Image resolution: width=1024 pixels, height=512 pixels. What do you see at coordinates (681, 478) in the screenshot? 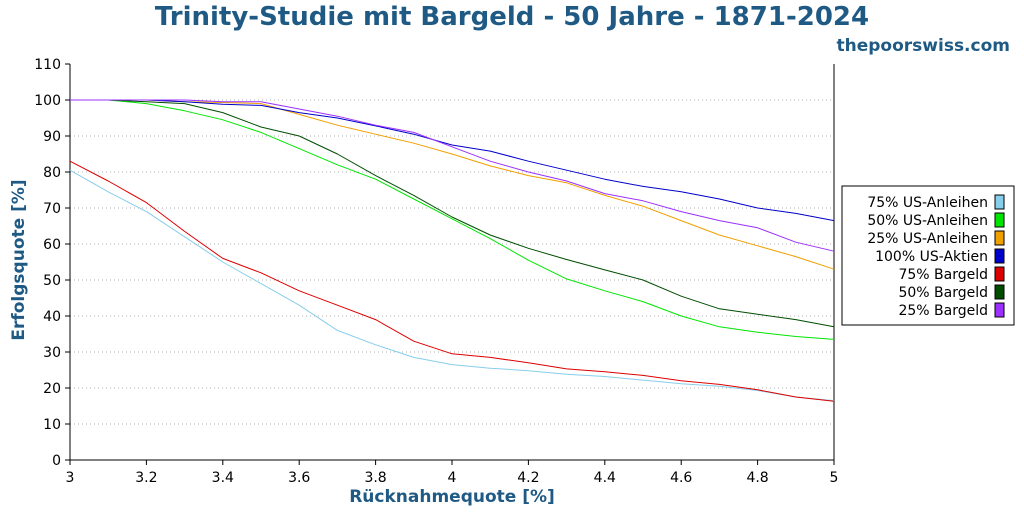
I see `x-tick-label: 4.6` at bounding box center [681, 478].